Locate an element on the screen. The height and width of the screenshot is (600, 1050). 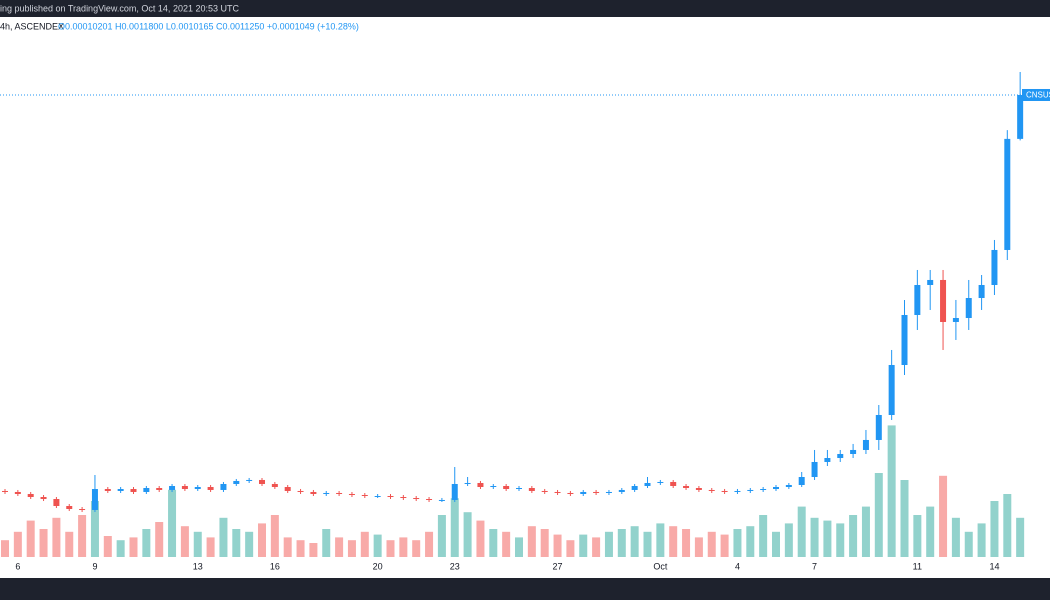
price-tag-label: CNSUS is located at coordinates (1038, 95).